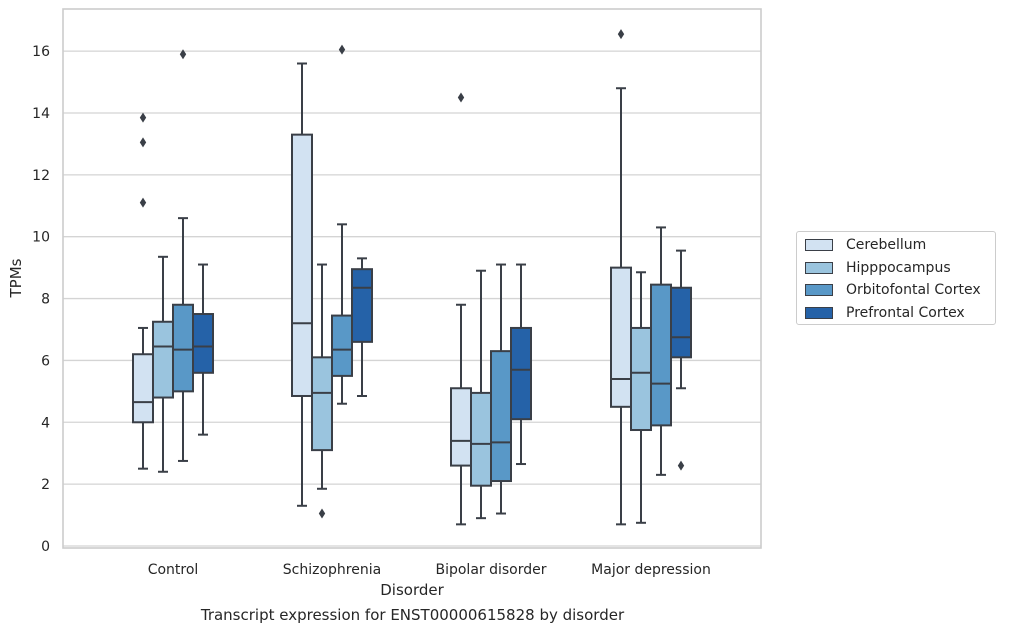  Describe the element at coordinates (16, 278) in the screenshot. I see `y-axis-label: TPMs` at that location.